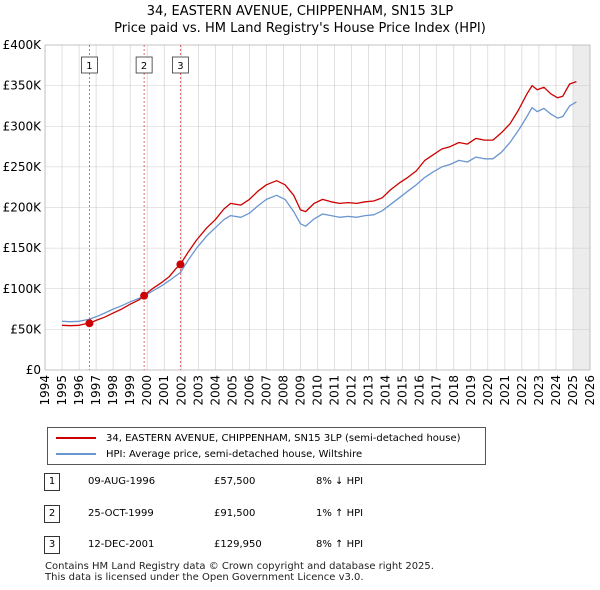  What do you see at coordinates (505, 390) in the screenshot?
I see `x-tick-label: 2021` at bounding box center [505, 390].